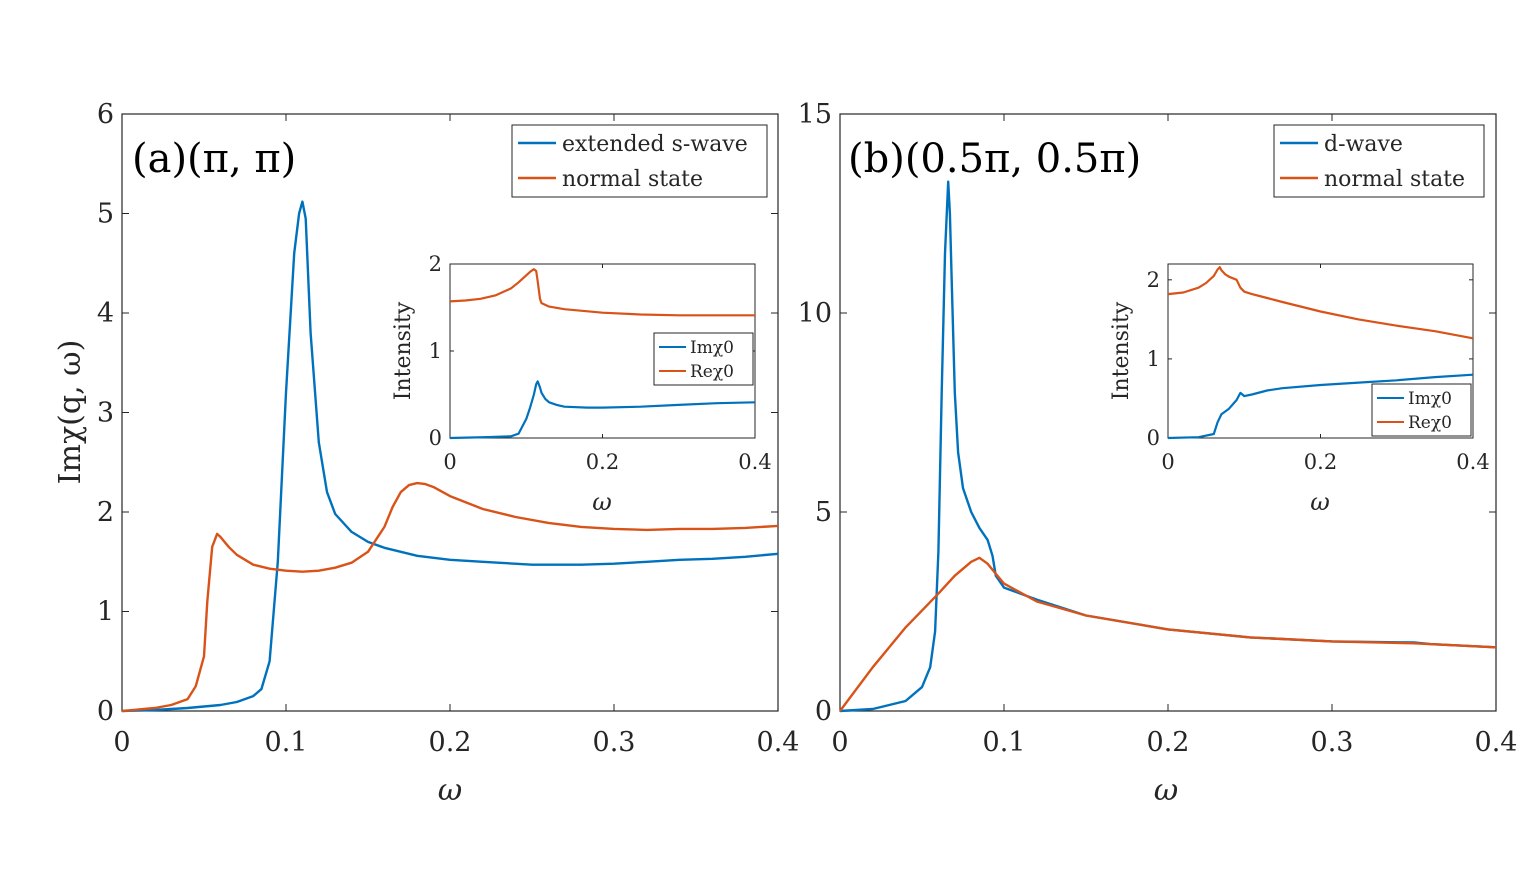  I want to click on y-tick-label: 6, so click(105, 114).